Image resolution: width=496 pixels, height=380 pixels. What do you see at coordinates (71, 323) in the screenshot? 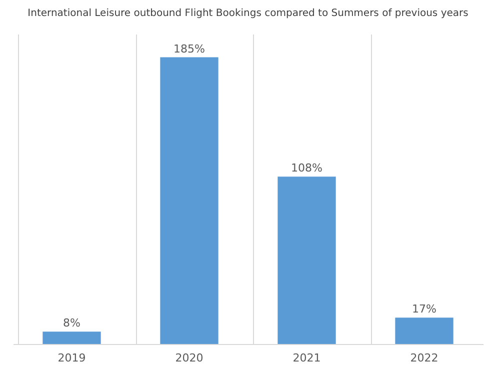
I see `data-label: 8%` at bounding box center [71, 323].